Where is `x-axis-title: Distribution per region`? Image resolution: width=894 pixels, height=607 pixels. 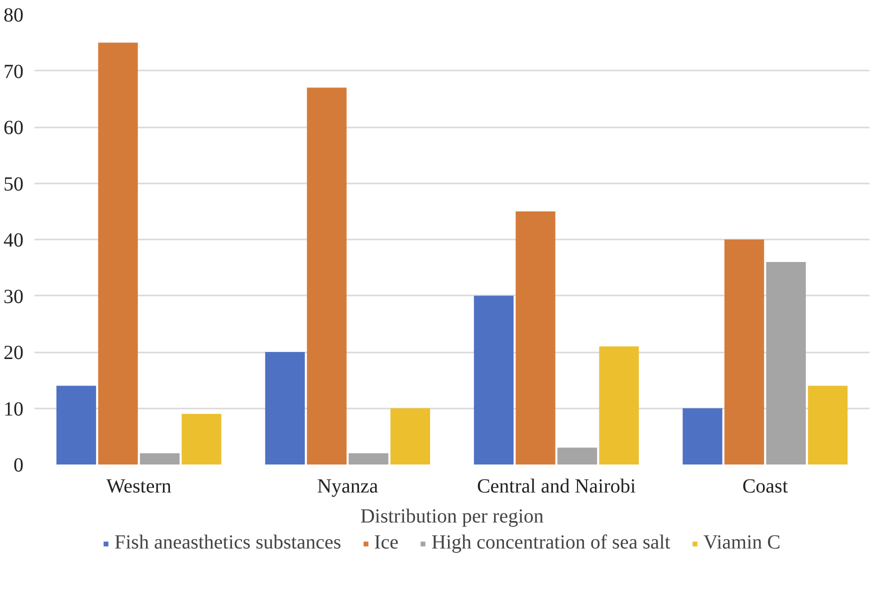
x-axis-title: Distribution per region is located at coordinates (452, 517).